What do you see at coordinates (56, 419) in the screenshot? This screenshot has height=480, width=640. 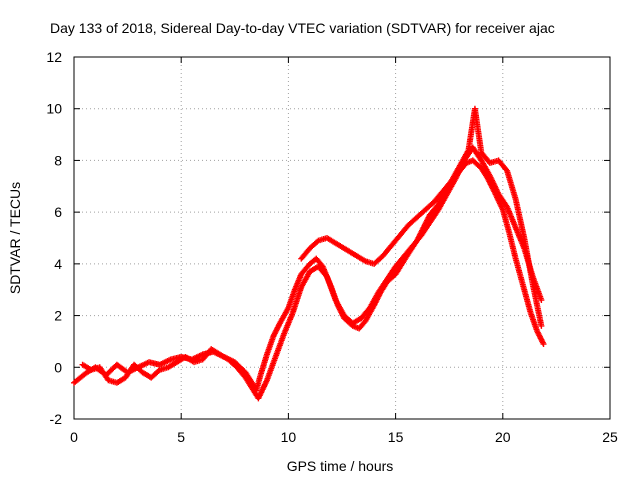 I see `y-tick-label: -2` at bounding box center [56, 419].